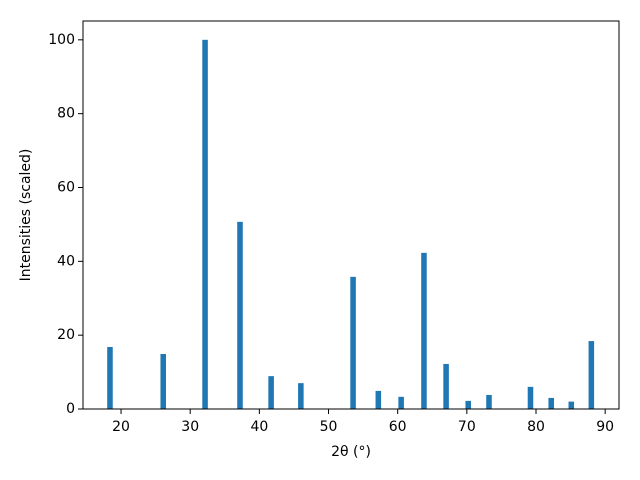  I want to click on x-tick-label: 20, so click(121, 427).